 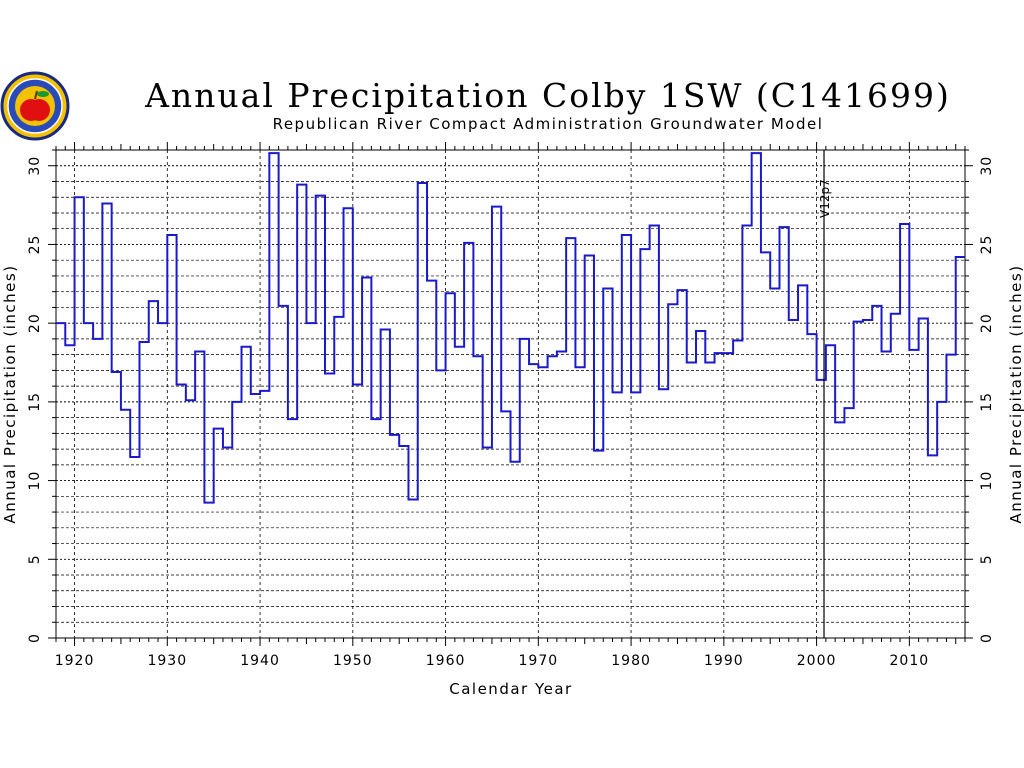 I want to click on y-axis-label-left: Annual Precipitation (inches), so click(x=10, y=393).